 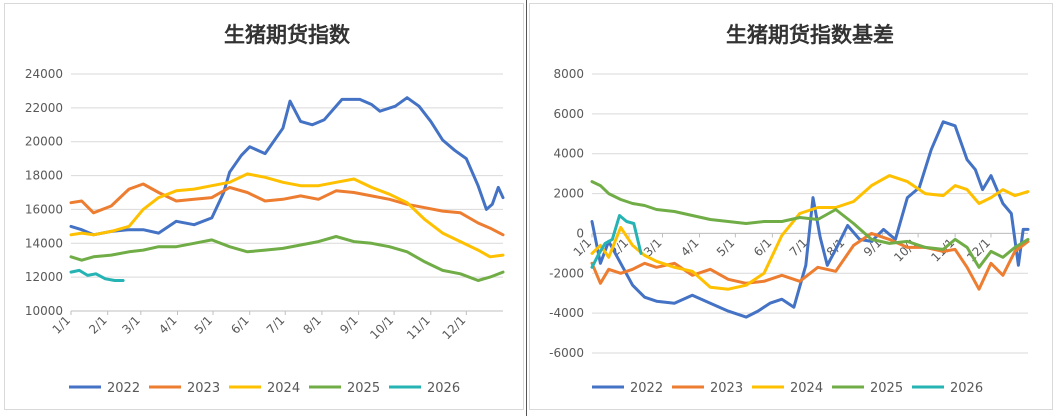 What do you see at coordinates (44, 142) in the screenshot?
I see `y-tick-label: 20000` at bounding box center [44, 142].